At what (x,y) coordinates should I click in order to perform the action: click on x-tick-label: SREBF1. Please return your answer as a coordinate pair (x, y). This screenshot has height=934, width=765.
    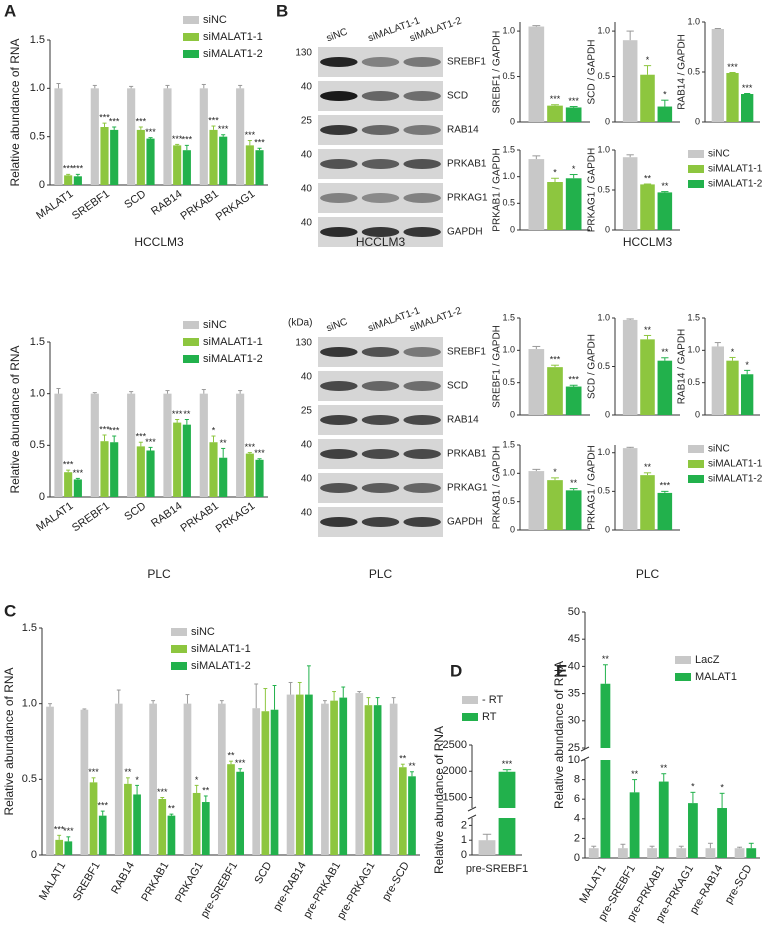
    Looking at the image, I should click on (91, 205).